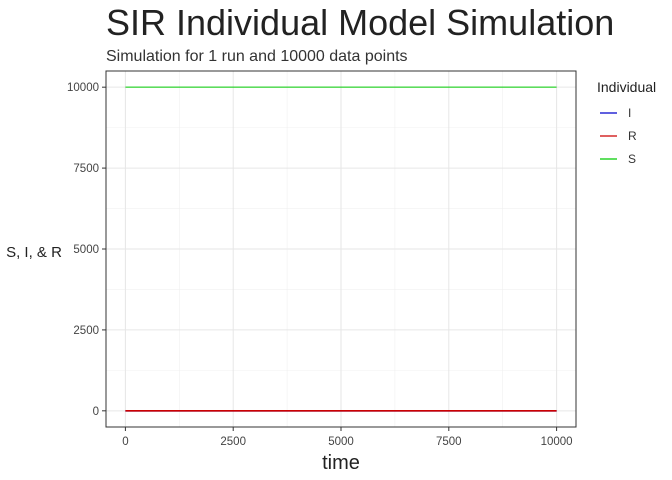  Describe the element at coordinates (86, 331) in the screenshot. I see `y-tick-label: 2500` at that location.